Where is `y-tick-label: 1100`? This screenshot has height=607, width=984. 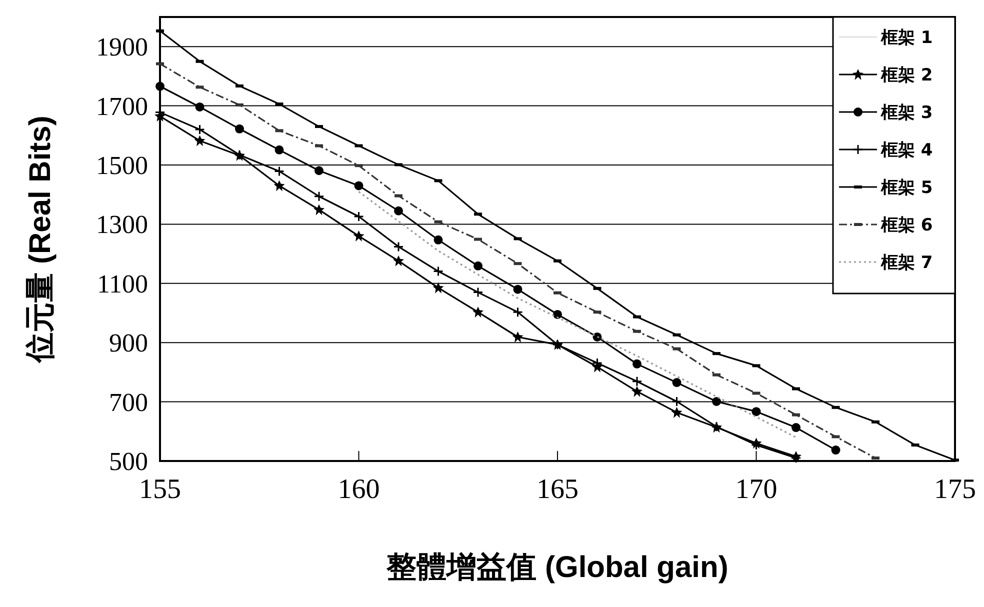 y-tick-label: 1100 is located at coordinates (122, 283).